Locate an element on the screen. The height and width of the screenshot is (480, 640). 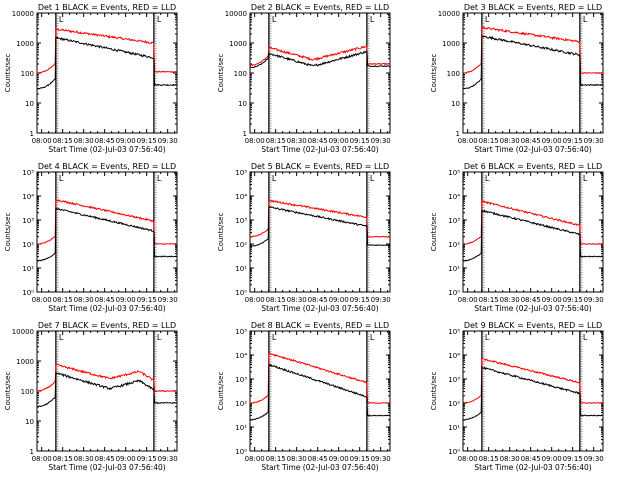
plot-title: Det 5 BLACK = Events, RED = LLD is located at coordinates (320, 166).